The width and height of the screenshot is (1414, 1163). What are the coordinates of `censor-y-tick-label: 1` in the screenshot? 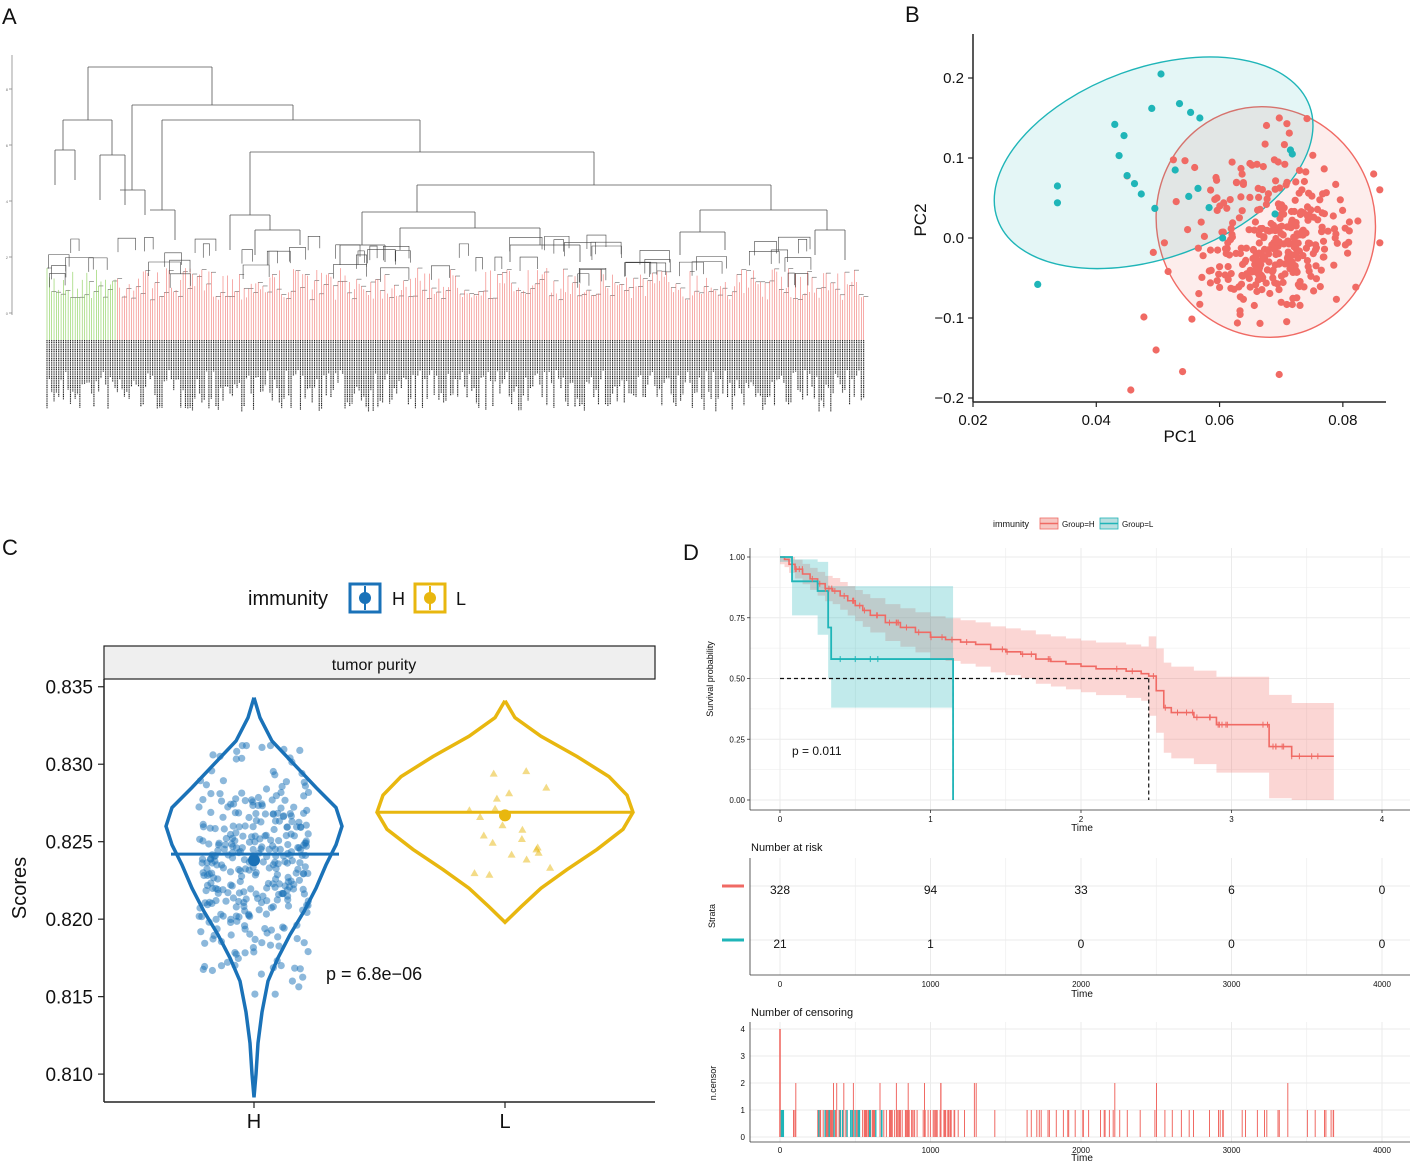 It's located at (743, 1110).